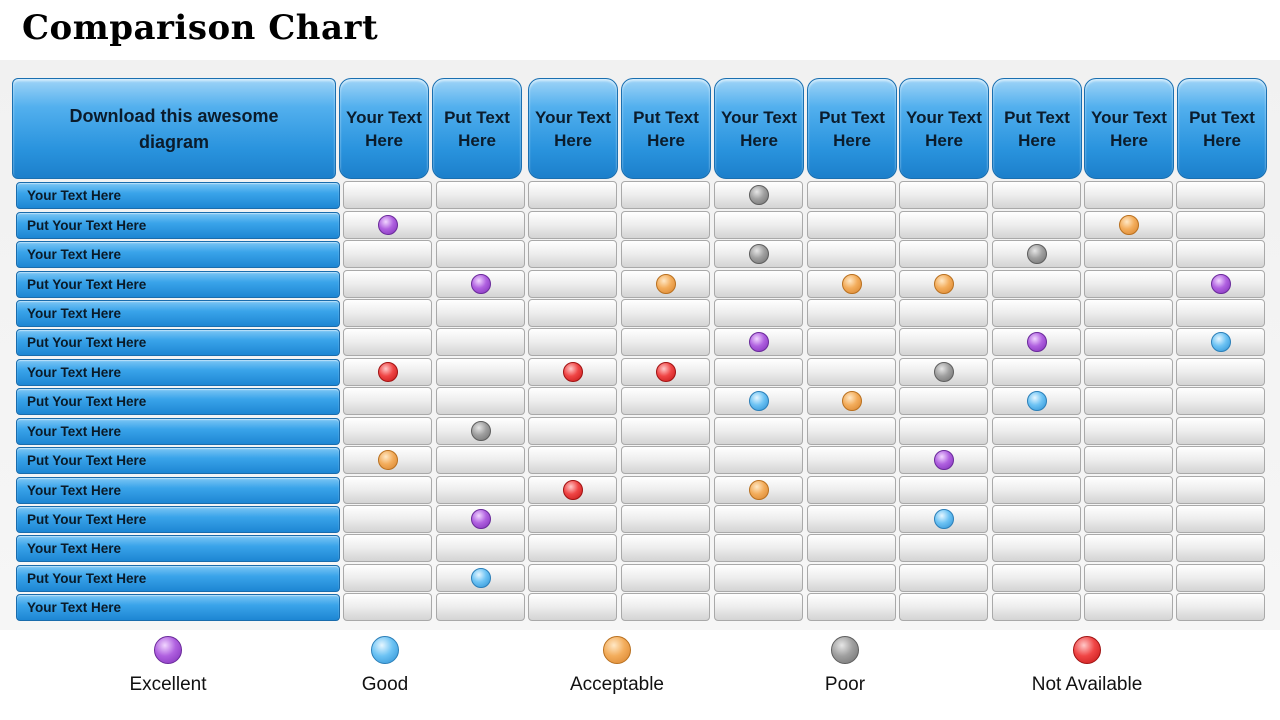 The height and width of the screenshot is (720, 1280). I want to click on row-label-9: Your Text Here, so click(178, 431).